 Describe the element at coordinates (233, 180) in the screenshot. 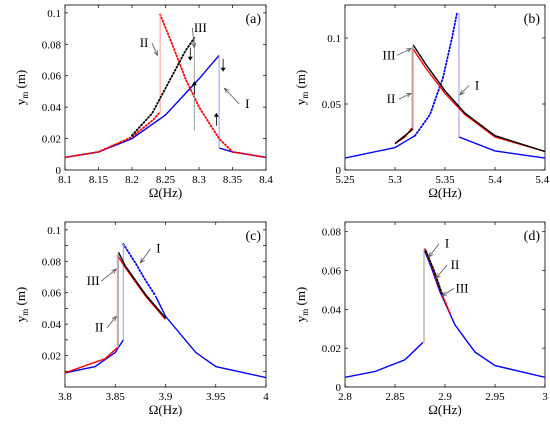

I see `x-tick-label: 8.35` at that location.